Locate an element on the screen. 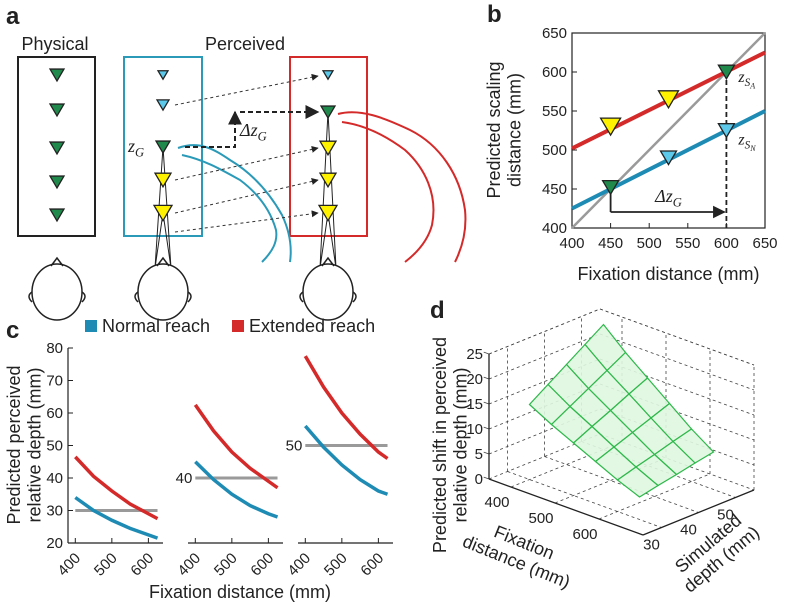 This screenshot has width=788, height=604. scaling-label-subsub: A is located at coordinates (752, 85).